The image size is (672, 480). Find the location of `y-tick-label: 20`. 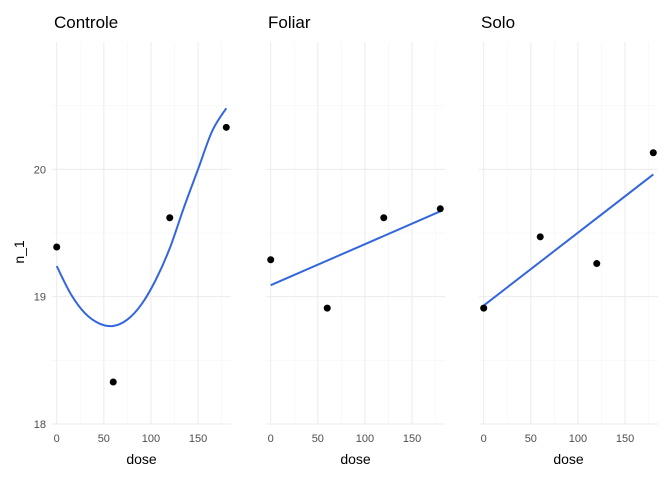

y-tick-label: 20 is located at coordinates (40, 170).